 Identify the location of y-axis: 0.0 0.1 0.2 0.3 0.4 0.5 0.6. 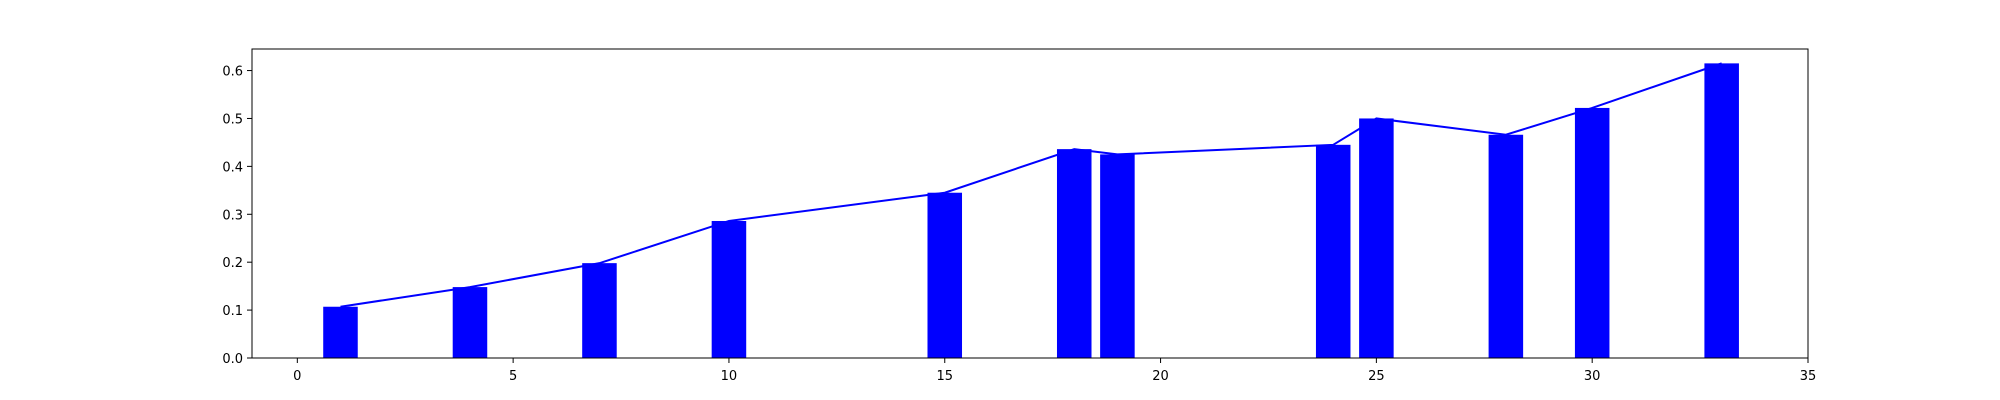
(237, 216).